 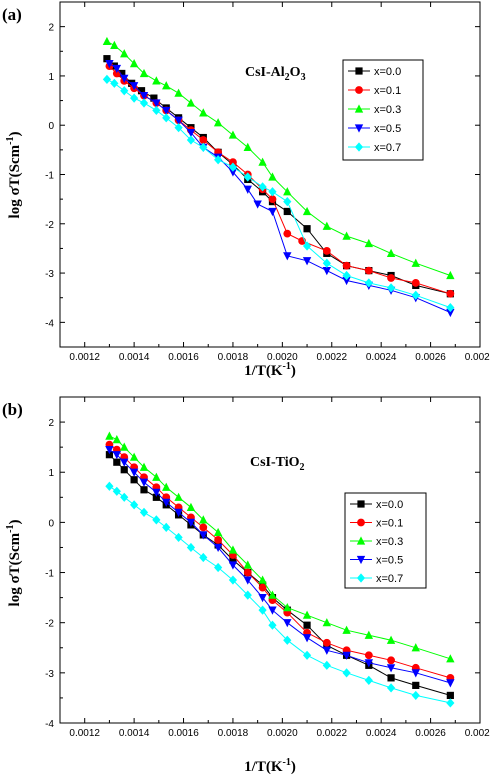 What do you see at coordinates (84, 357) in the screenshot?
I see `x-tick-label: 0.0012` at bounding box center [84, 357].